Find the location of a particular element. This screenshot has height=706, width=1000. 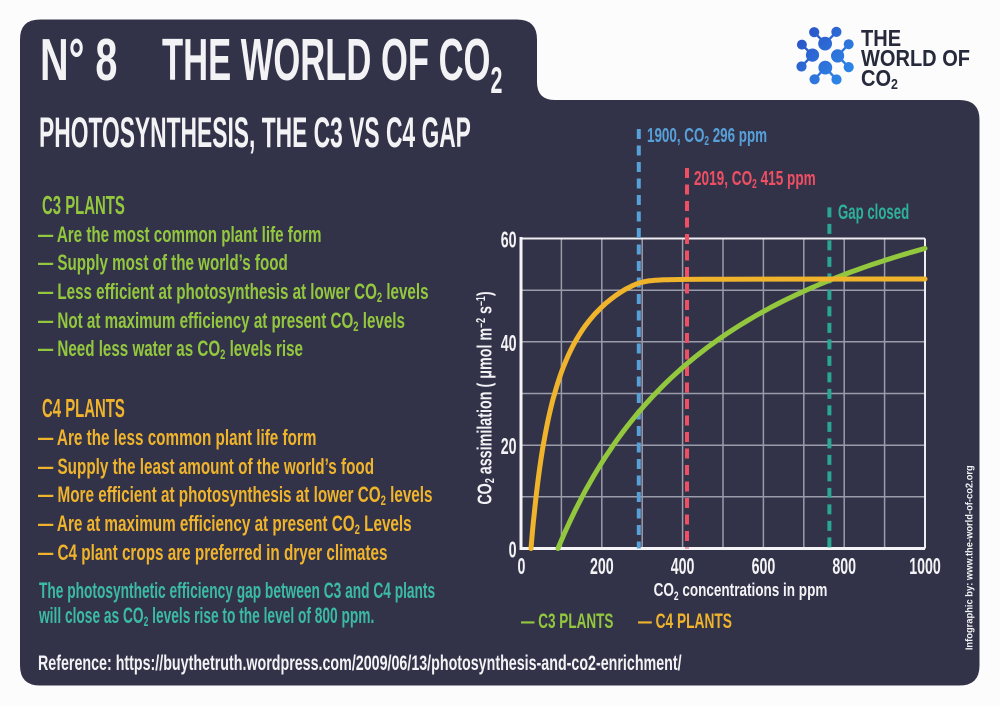

svg-text: CO2 concentrations in ppm is located at coordinates (741, 591).